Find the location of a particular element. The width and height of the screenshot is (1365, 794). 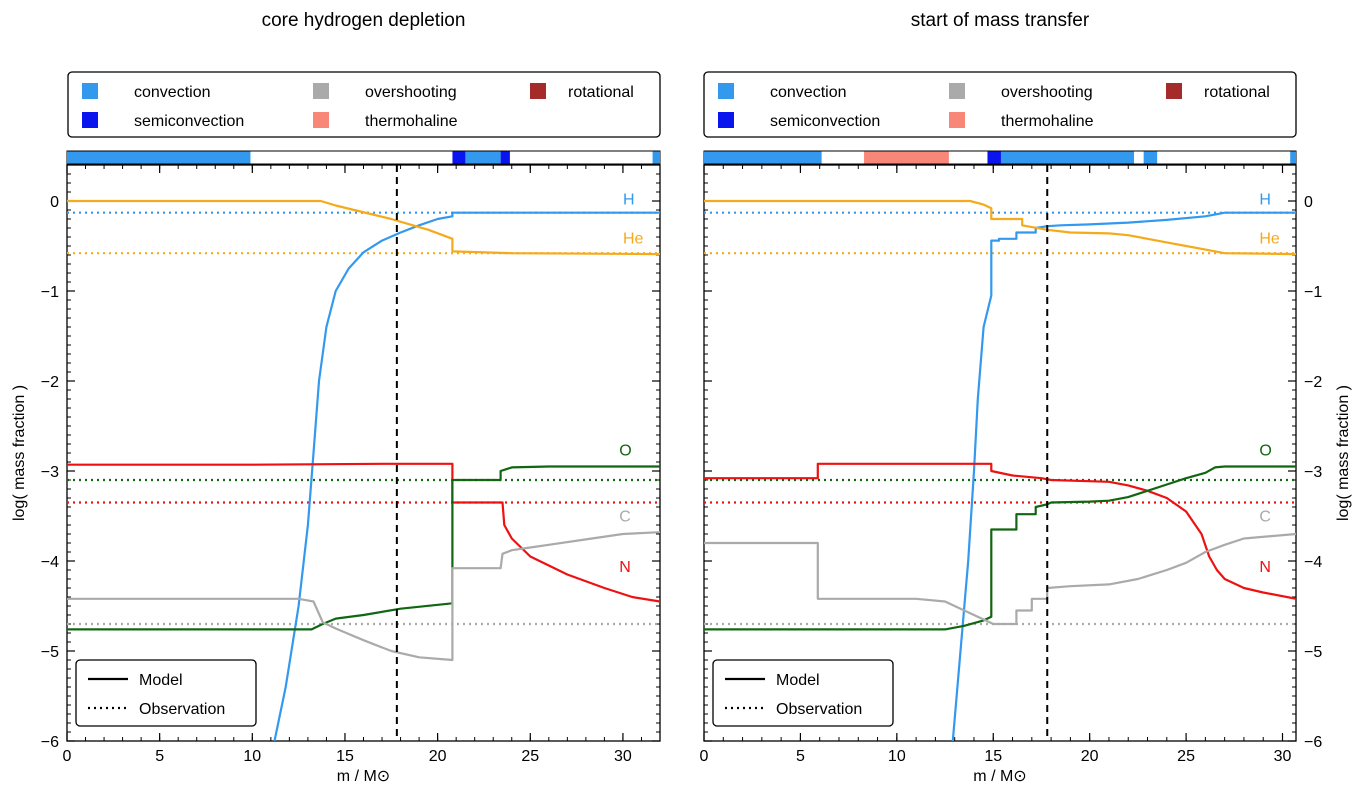

region-thermohaline is located at coordinates (906, 157).